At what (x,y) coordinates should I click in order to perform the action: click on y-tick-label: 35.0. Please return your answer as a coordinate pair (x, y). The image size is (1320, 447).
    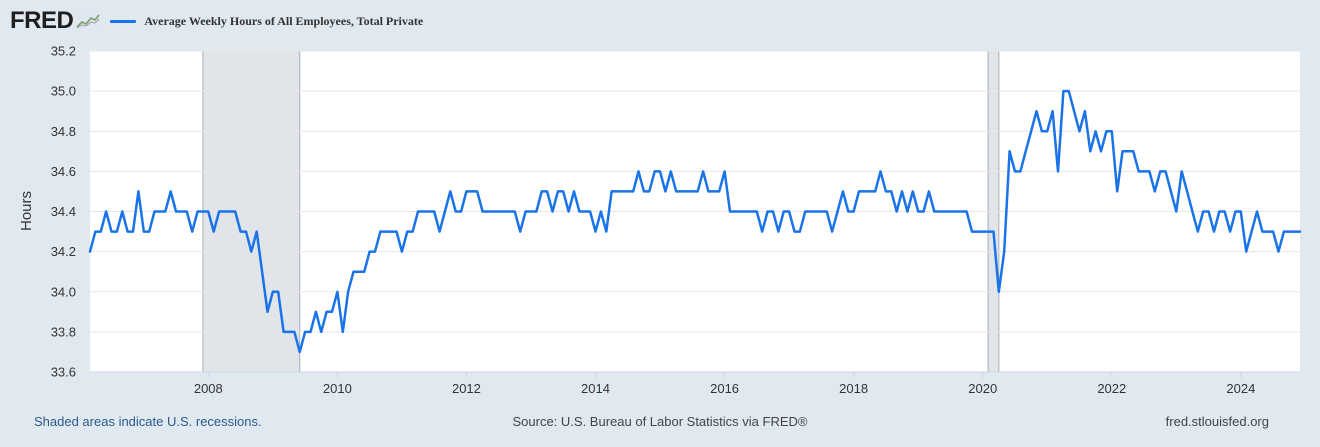
    Looking at the image, I should click on (63, 91).